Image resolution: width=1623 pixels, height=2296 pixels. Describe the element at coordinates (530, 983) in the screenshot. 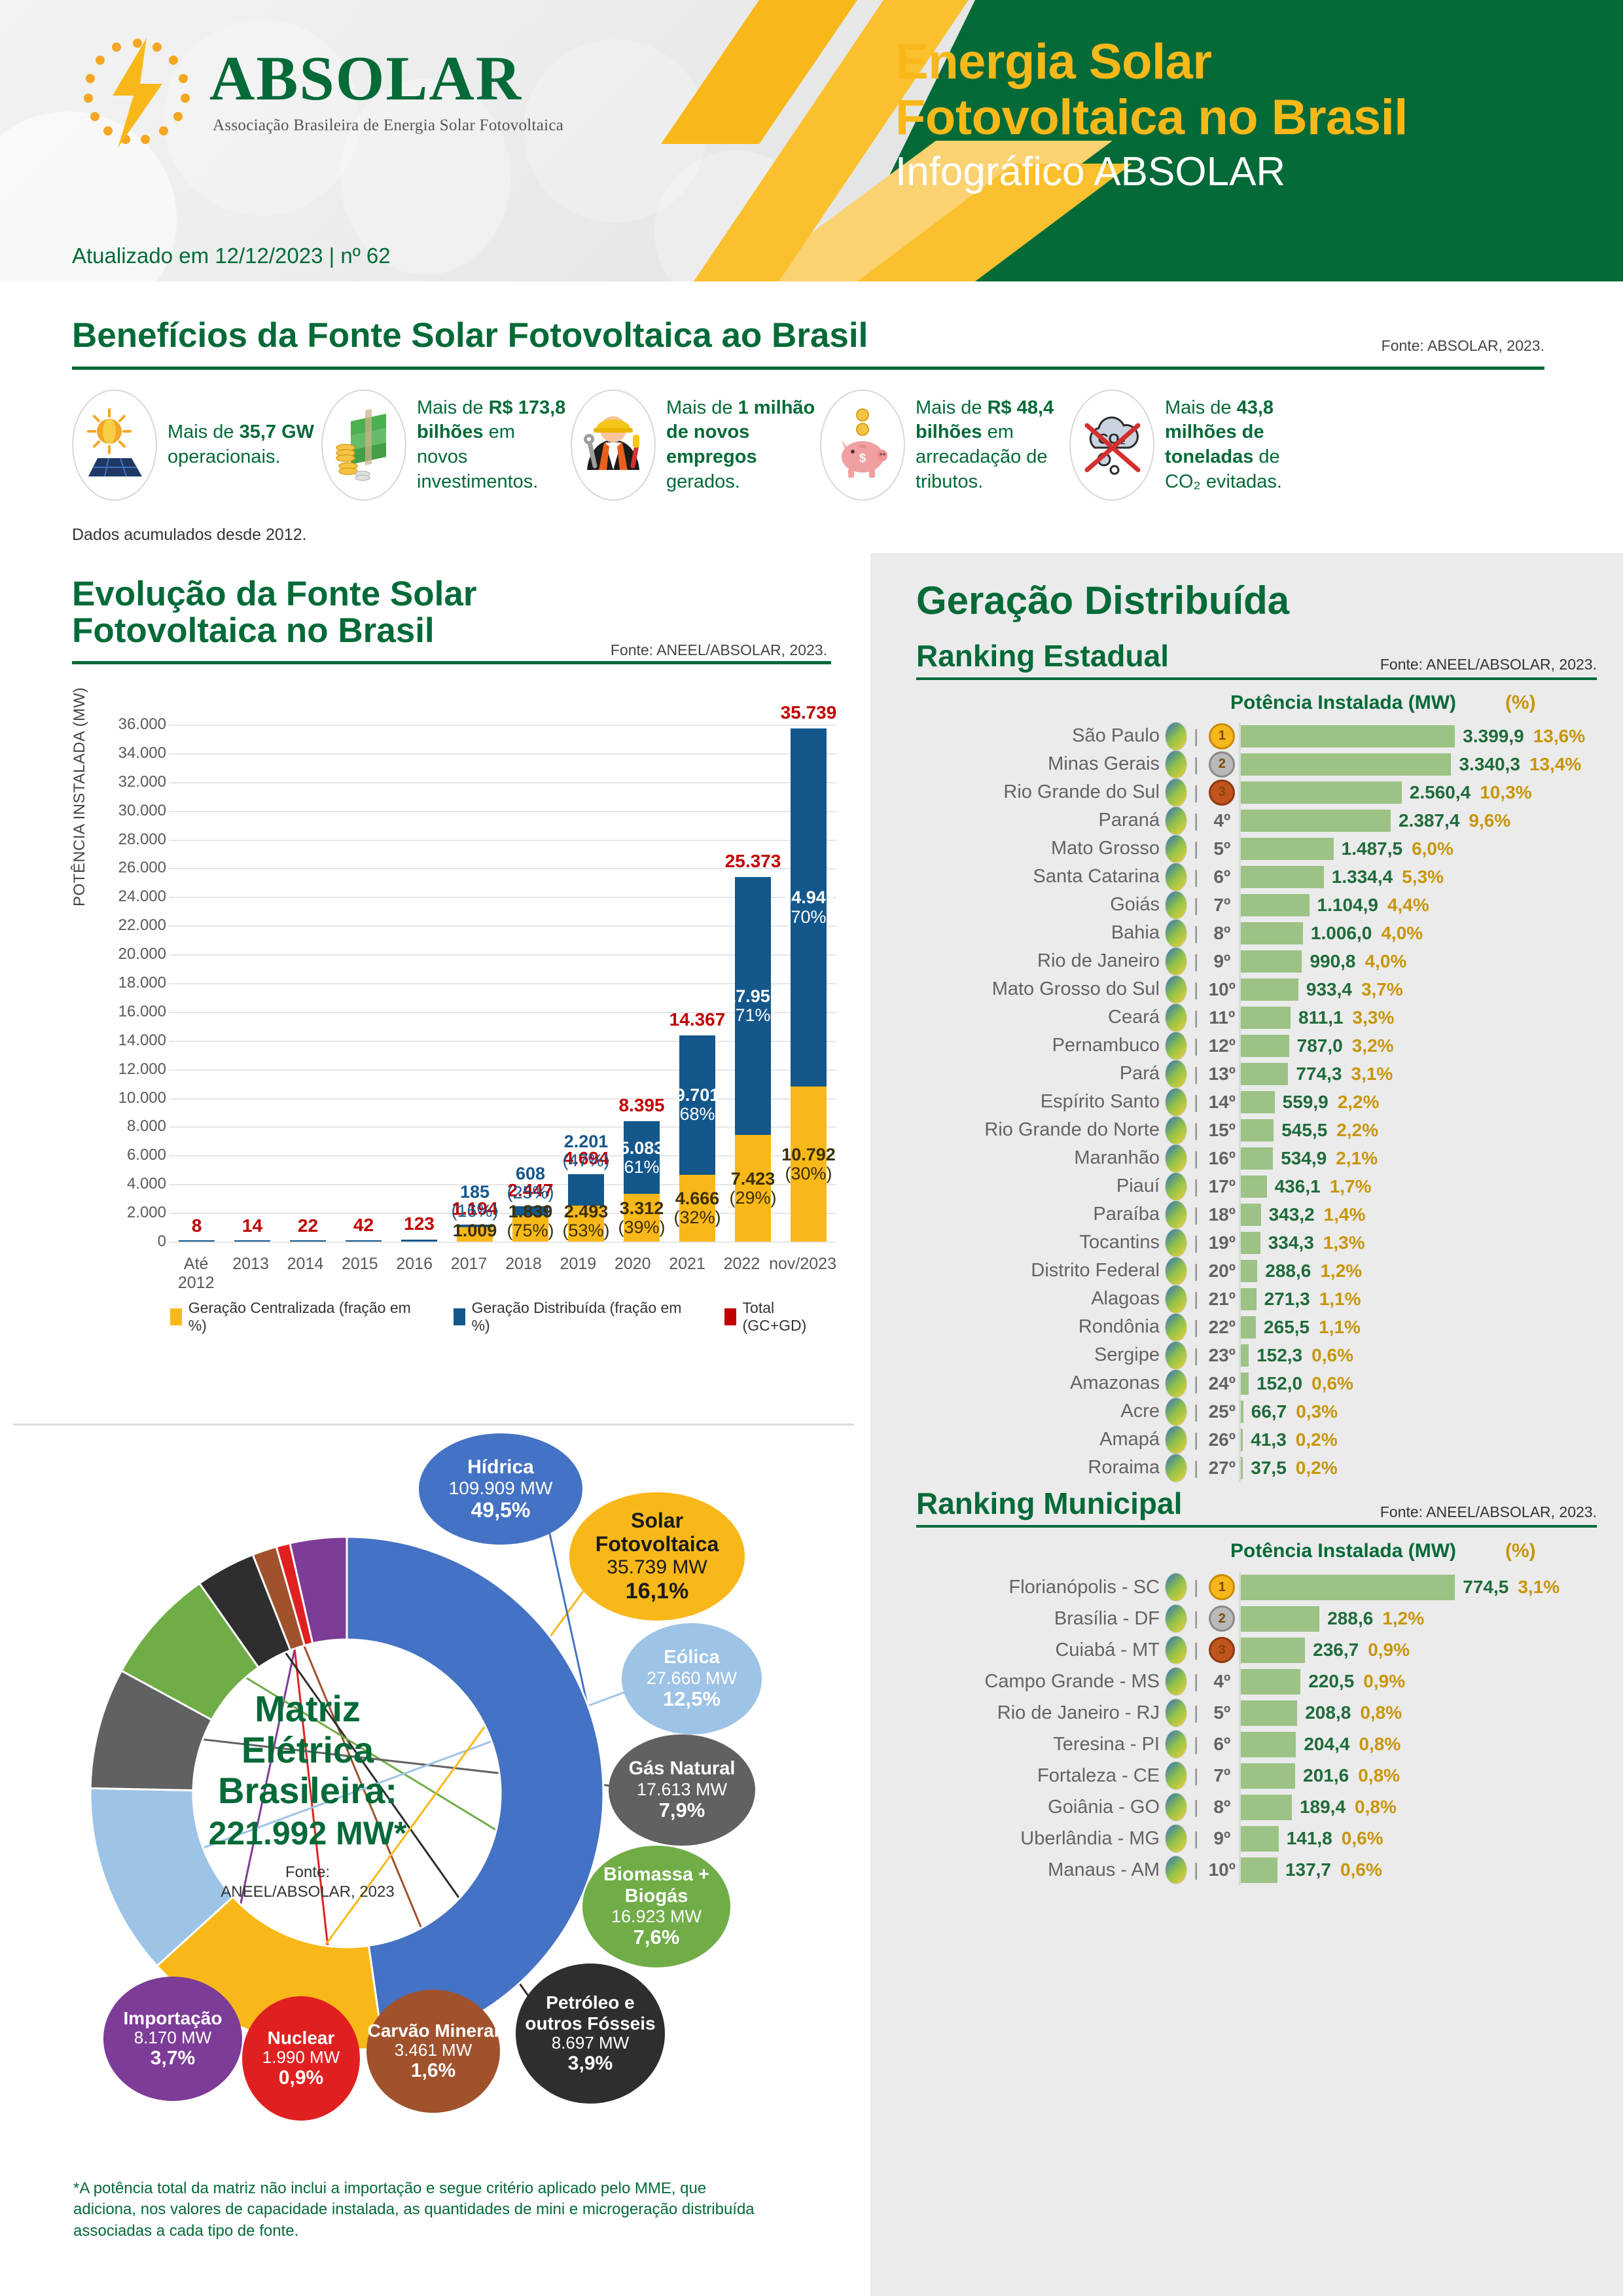

I see `bar-column: 2.447 608 (25%) 1.839 (75%)` at that location.